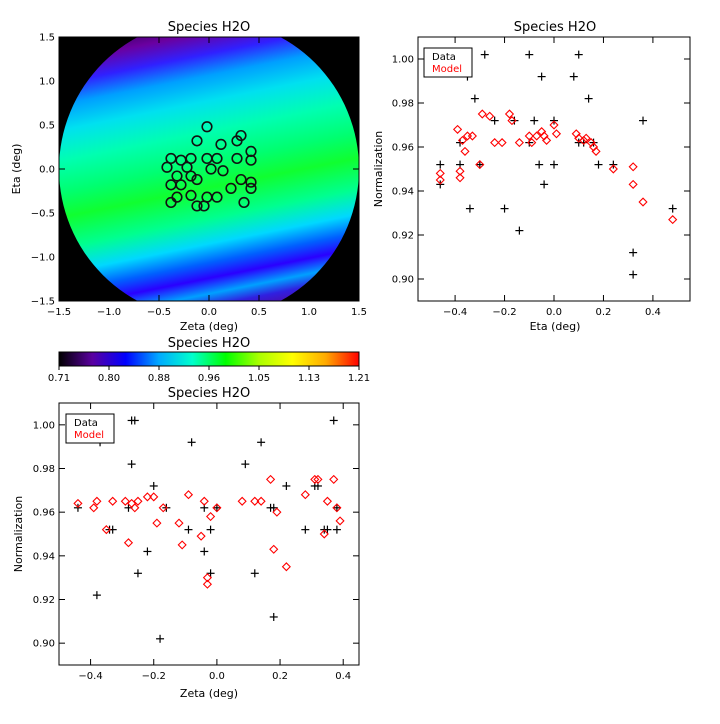 This screenshot has height=724, width=720. I want to click on colorbar-tick-label: 0.80, so click(109, 378).